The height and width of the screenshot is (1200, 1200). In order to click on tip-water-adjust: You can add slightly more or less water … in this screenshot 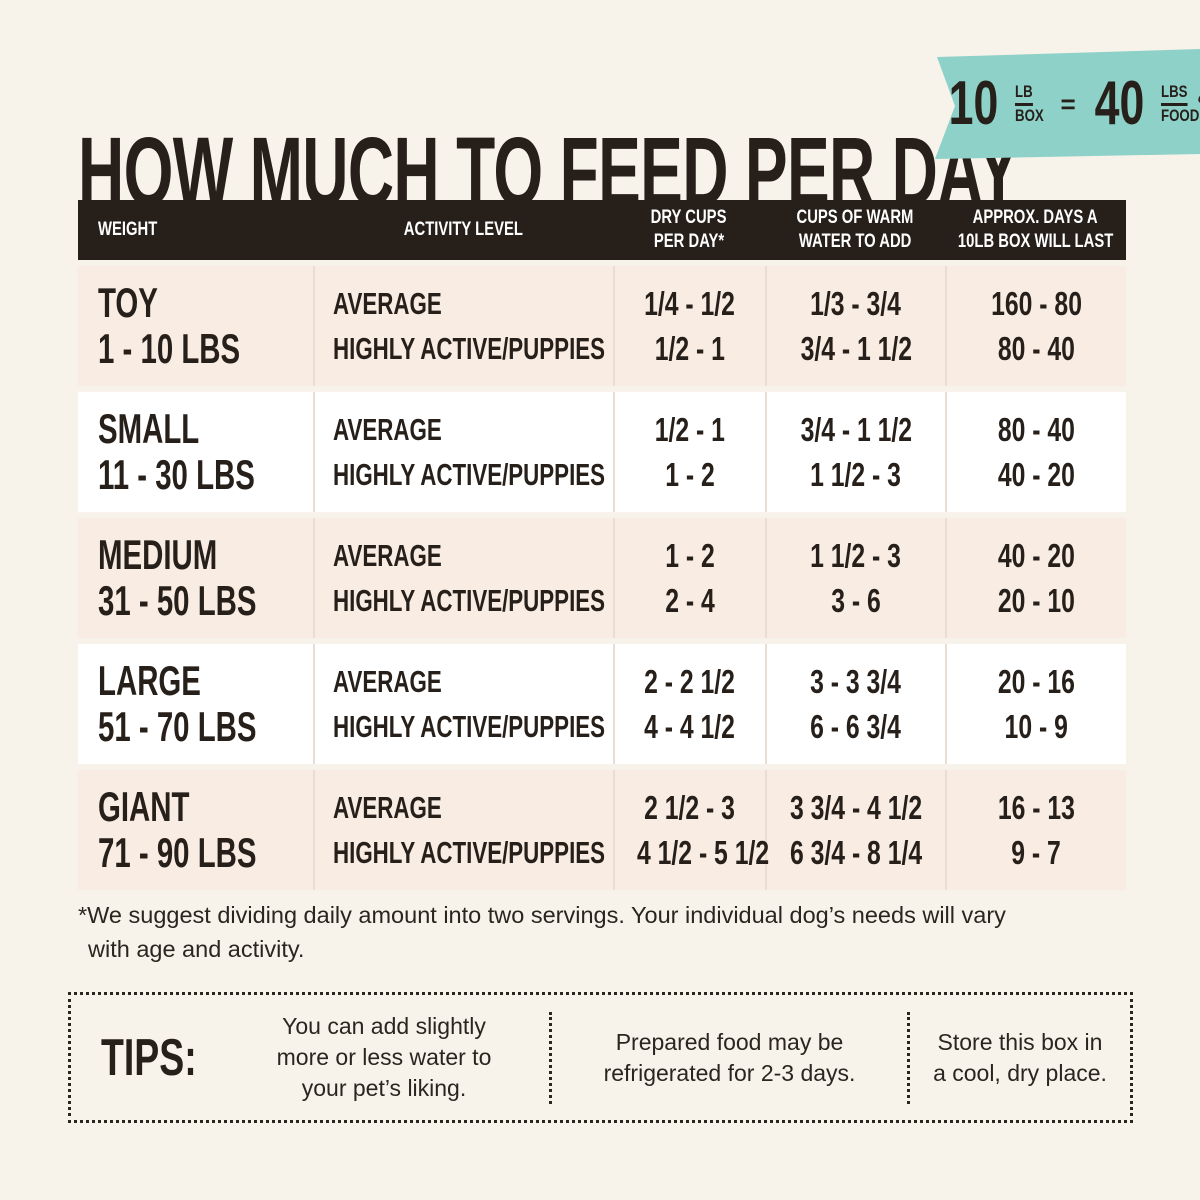, I will do `click(384, 1057)`.